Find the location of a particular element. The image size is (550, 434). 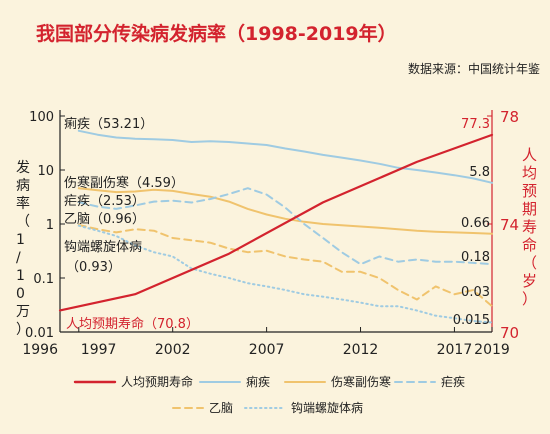

x-tick-label: 2017 is located at coordinates (455, 350).